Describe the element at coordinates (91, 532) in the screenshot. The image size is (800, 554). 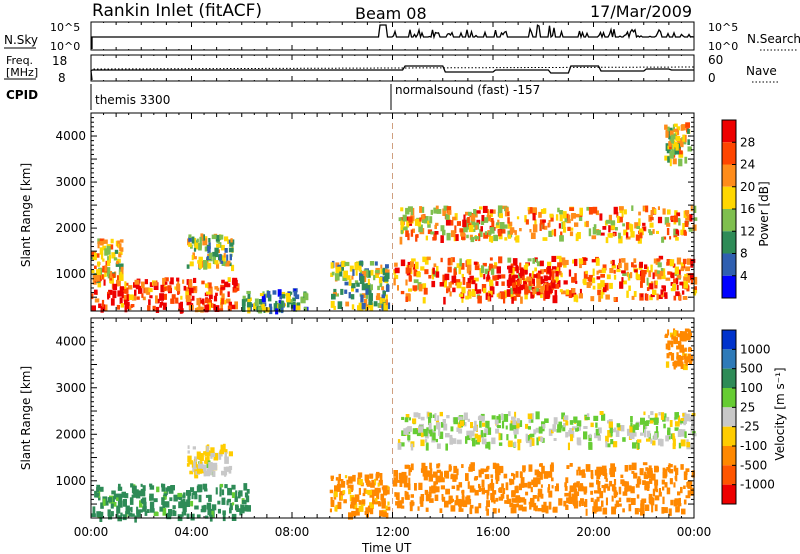
I see `xtick-label: 00:00` at that location.